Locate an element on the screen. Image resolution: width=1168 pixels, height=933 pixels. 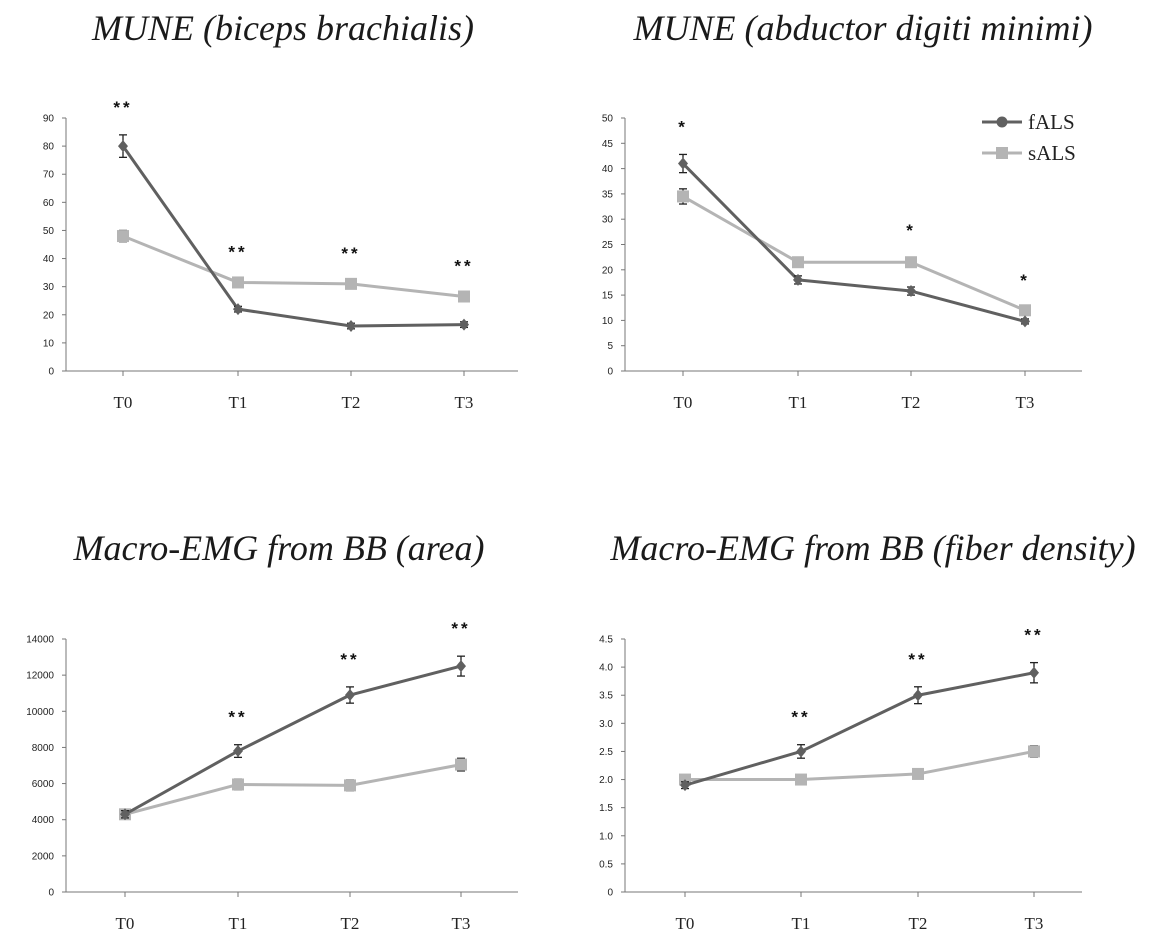
chart-title: MUNE (biceps brachialis) is located at coordinates (282, 28).